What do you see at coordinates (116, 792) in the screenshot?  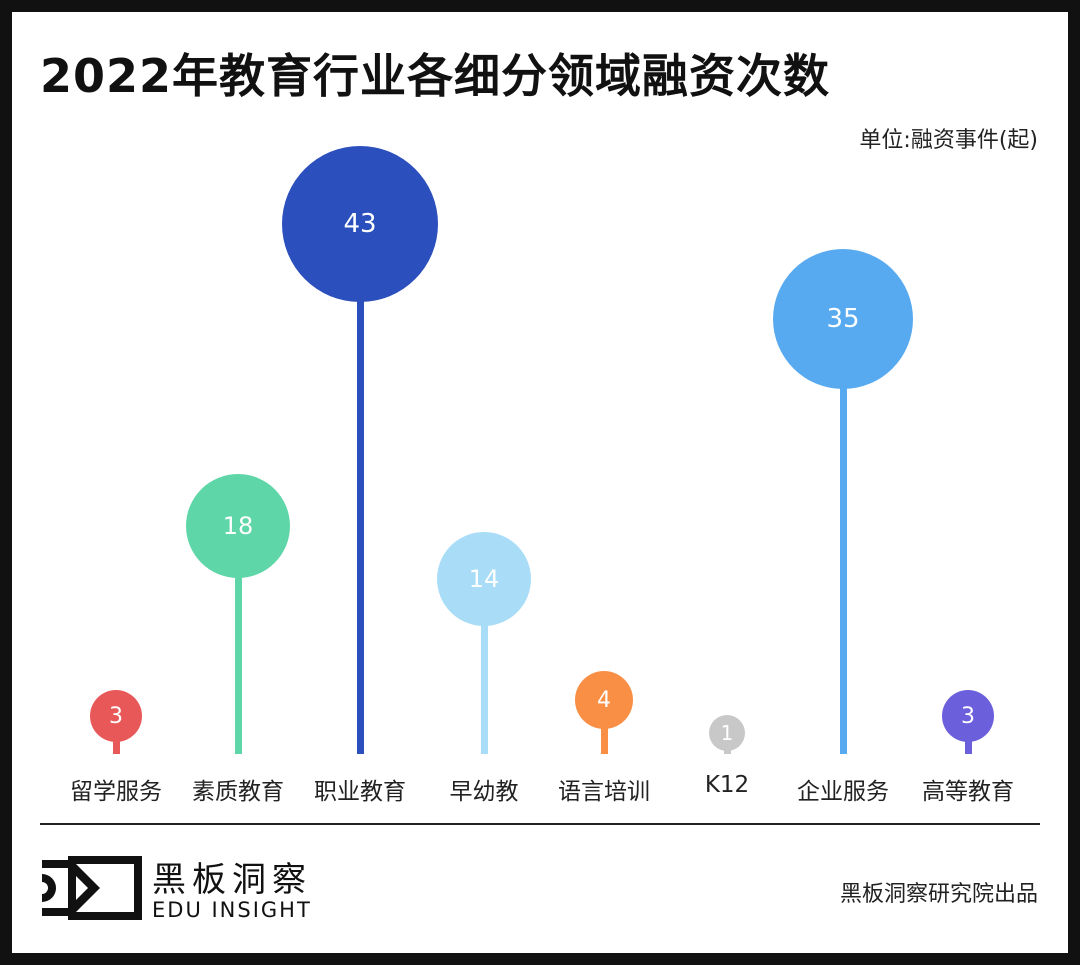 I see `category-label: 留学服务` at bounding box center [116, 792].